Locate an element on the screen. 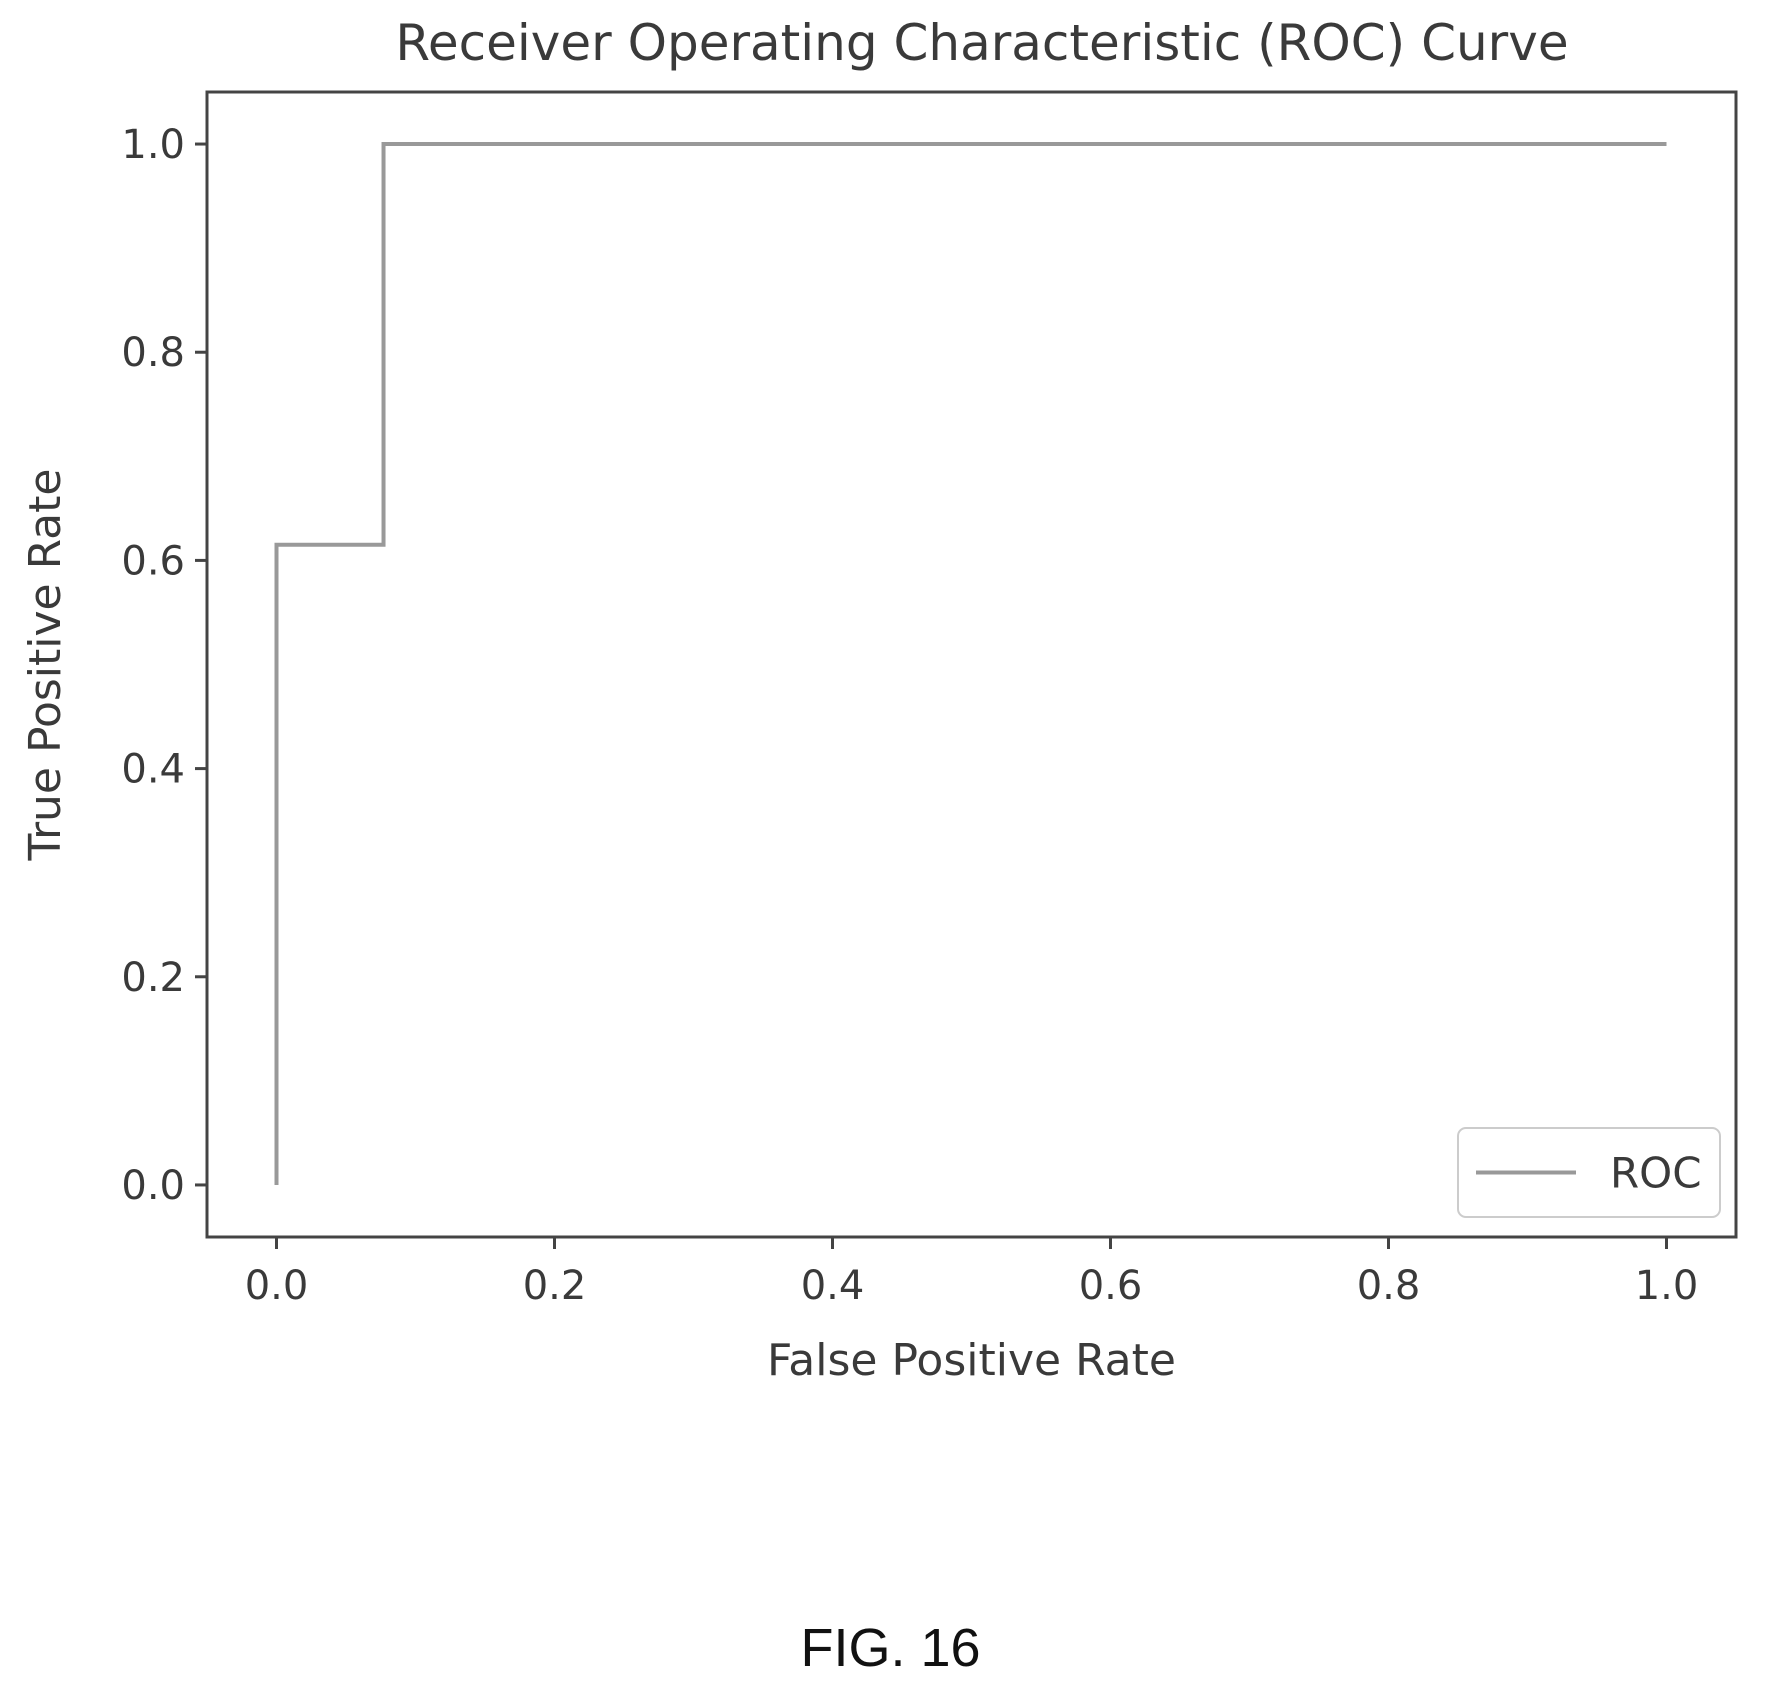 Image resolution: width=1781 pixels, height=1690 pixels. y-axis-ticks: 0.0 0.2 0.4 0.6 0.8 1.0 is located at coordinates (164, 665).